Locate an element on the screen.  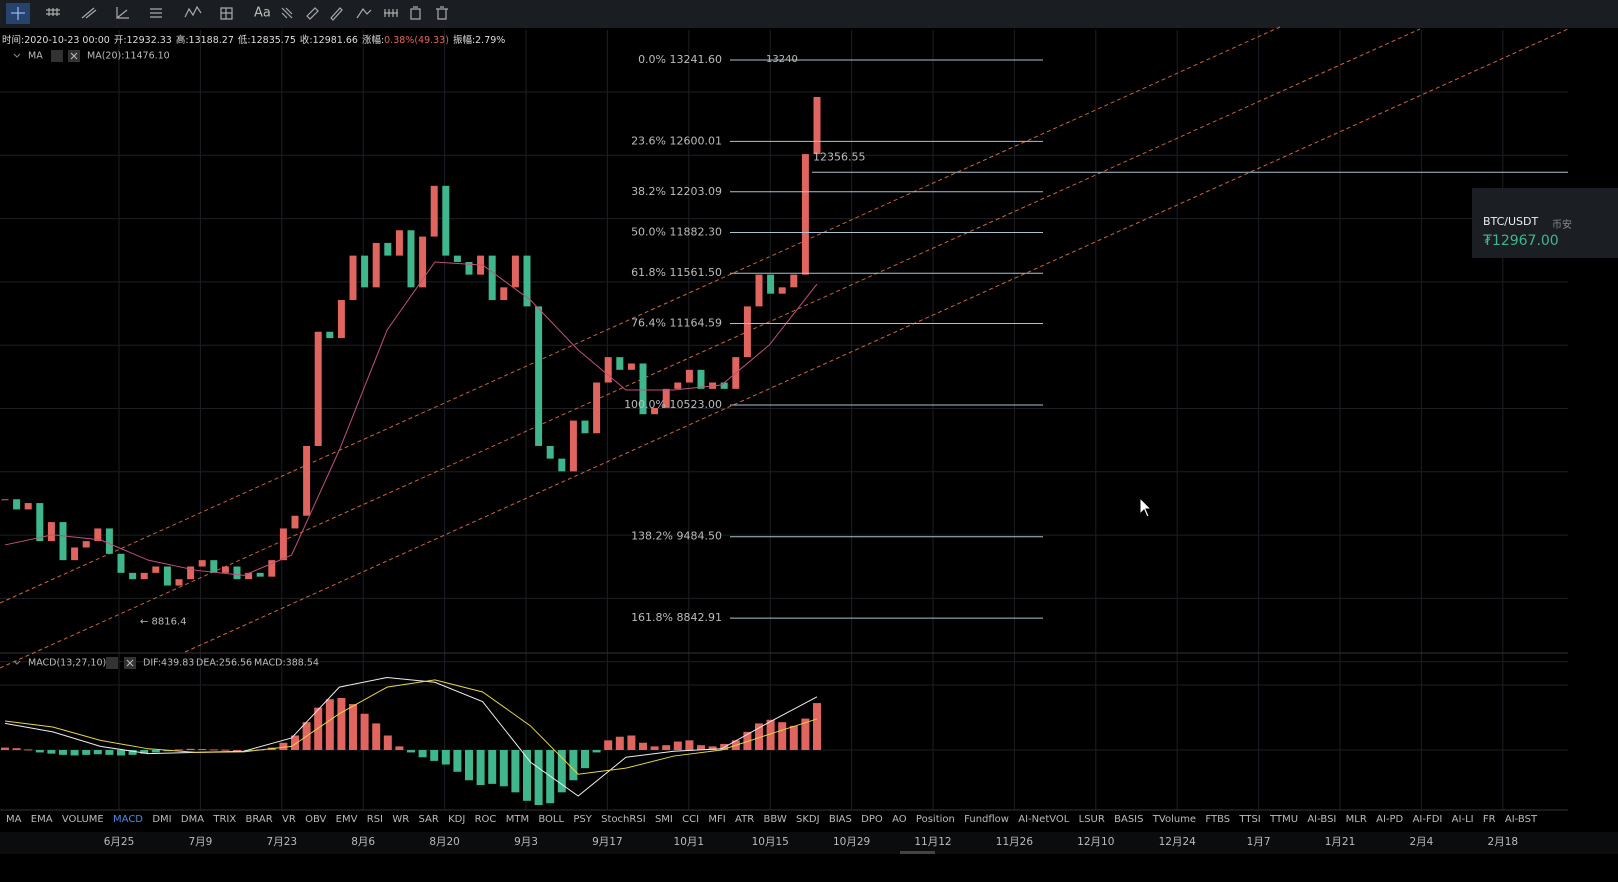
grid-icon is located at coordinates (226, 13).